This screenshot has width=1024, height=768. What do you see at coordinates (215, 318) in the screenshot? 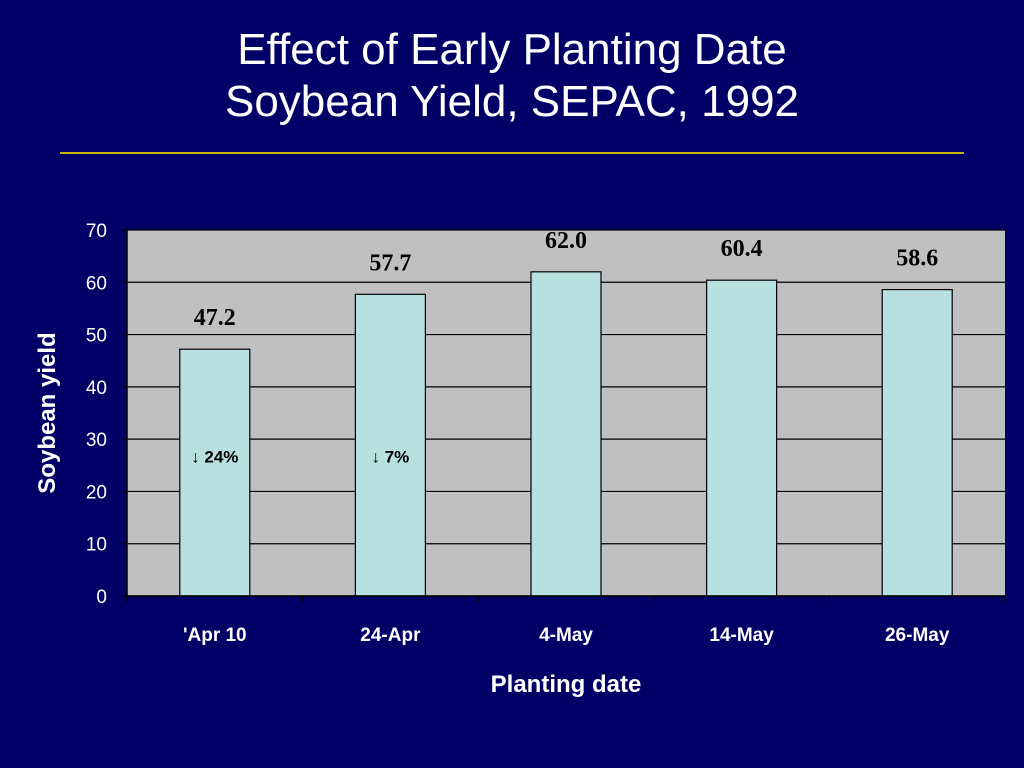
I see `value-label: 47.2` at bounding box center [215, 318].